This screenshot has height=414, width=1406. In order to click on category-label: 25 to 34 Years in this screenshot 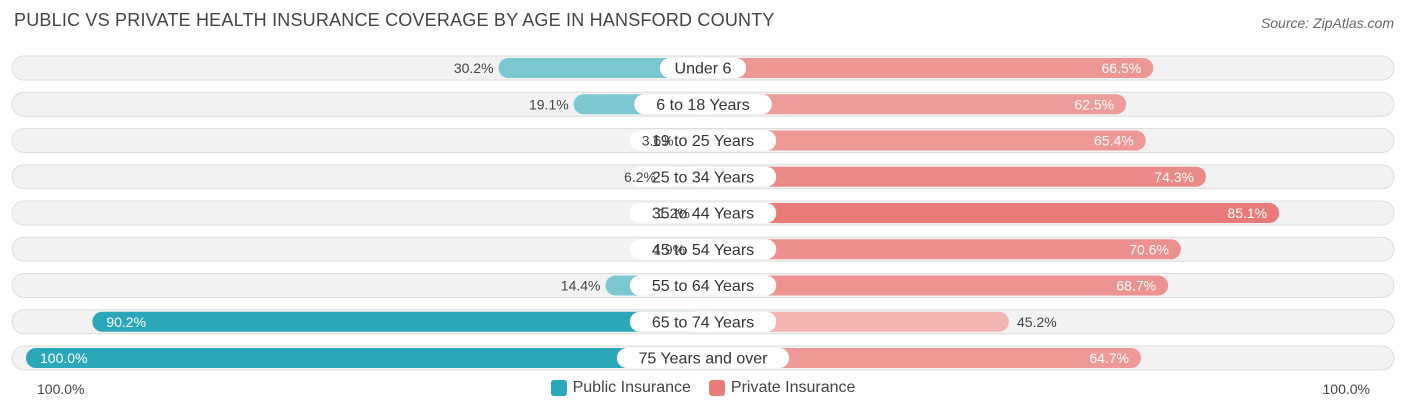, I will do `click(703, 177)`.